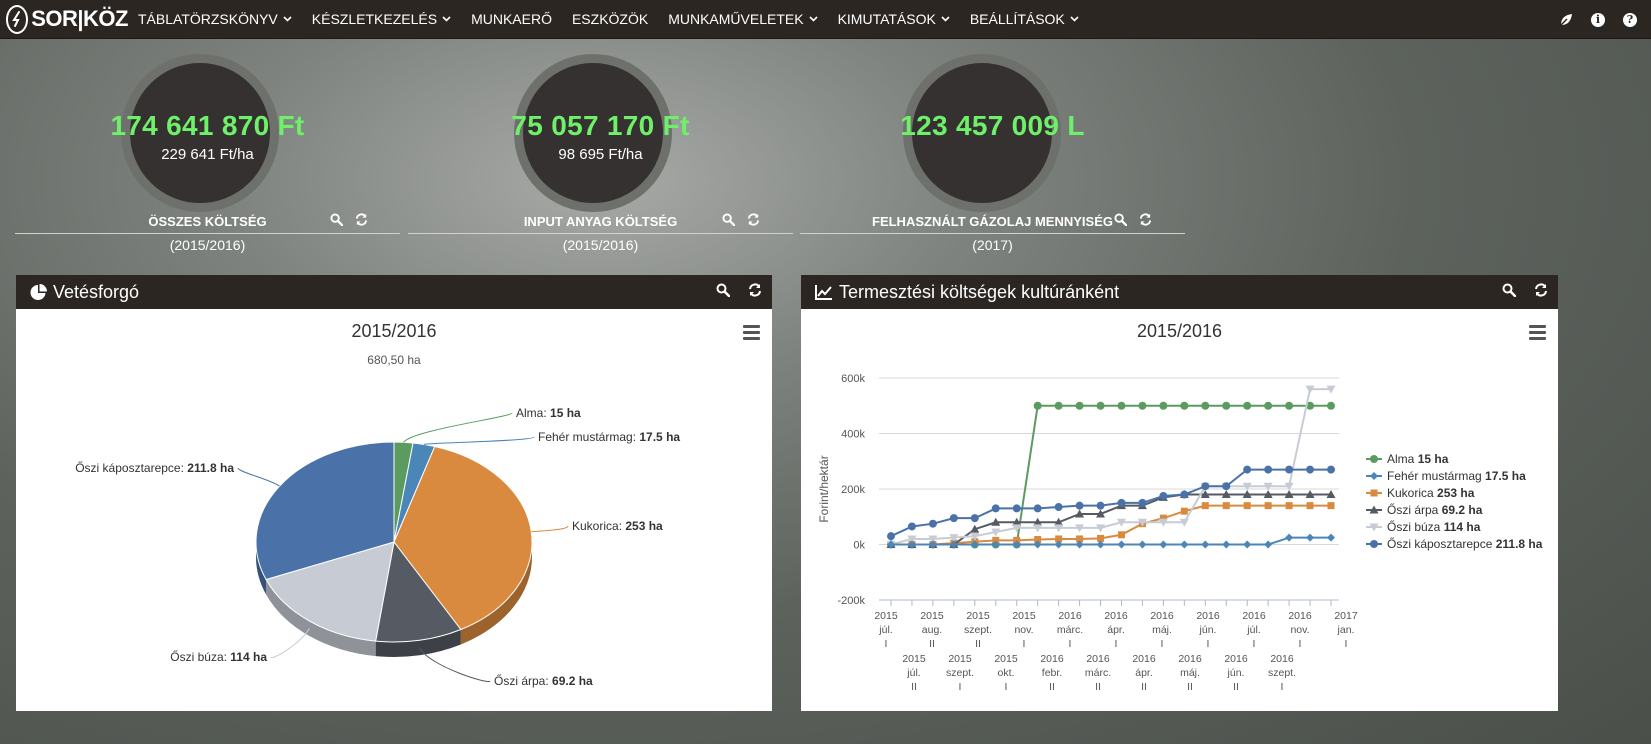 The image size is (1651, 744). I want to click on legend-item-alma: Alma 15 ha, so click(1407, 459).